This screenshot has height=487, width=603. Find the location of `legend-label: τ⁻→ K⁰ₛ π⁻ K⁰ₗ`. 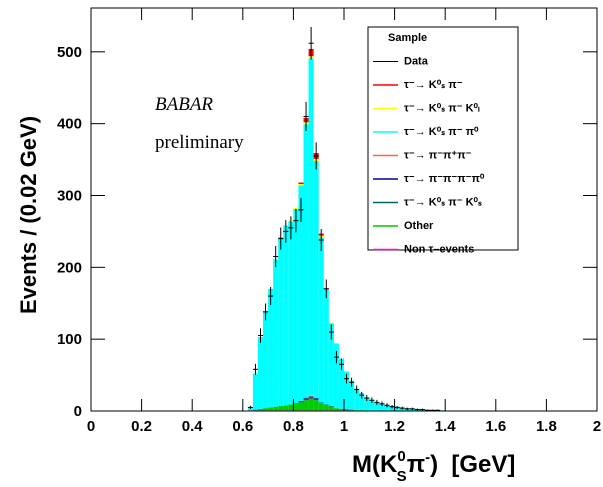

legend-label: τ⁻→ K⁰ₛ π⁻ K⁰ₗ is located at coordinates (442, 108).